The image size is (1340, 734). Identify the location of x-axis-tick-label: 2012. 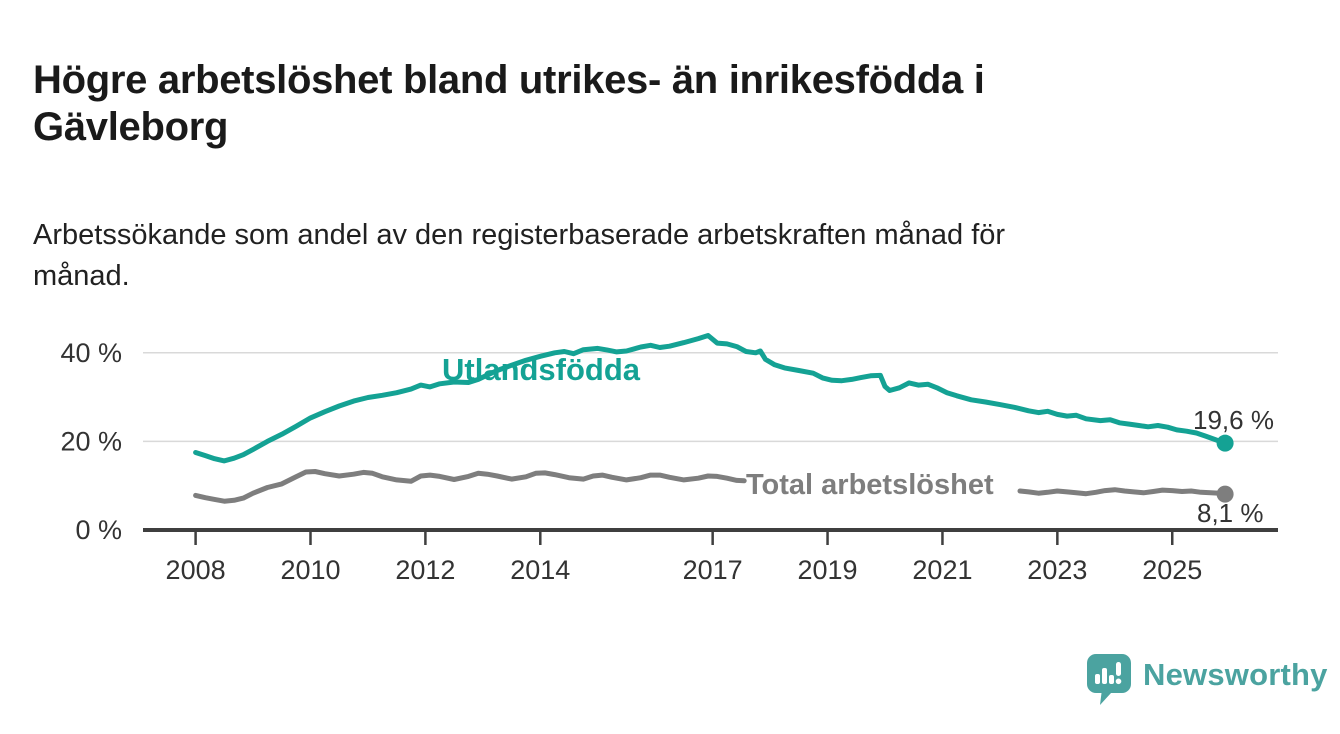
(425, 570).